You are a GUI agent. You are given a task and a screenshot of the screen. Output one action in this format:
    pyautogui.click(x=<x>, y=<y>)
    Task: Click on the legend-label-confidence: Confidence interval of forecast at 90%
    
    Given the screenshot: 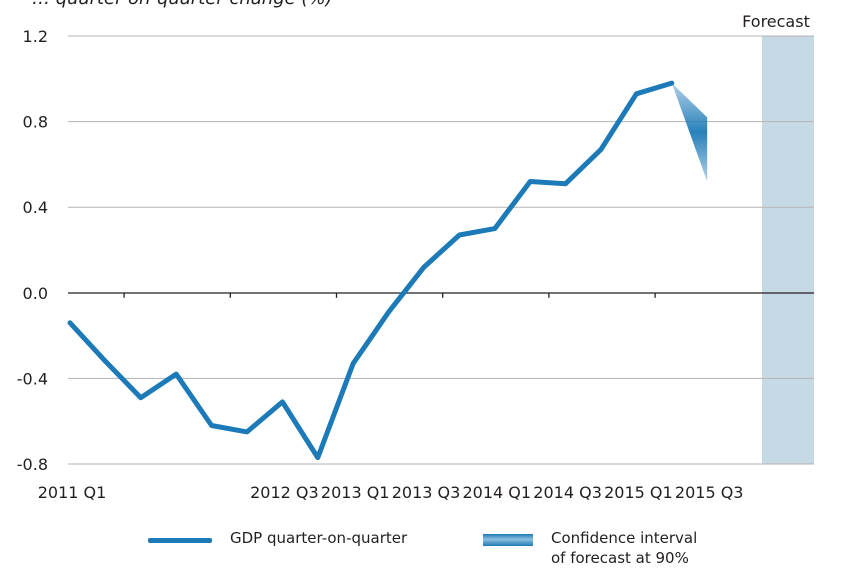 What is the action you would take?
    pyautogui.click(x=624, y=548)
    